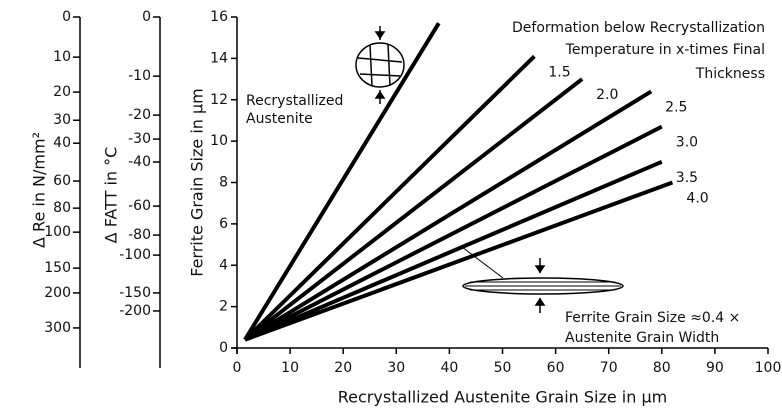  What do you see at coordinates (135, 311) in the screenshot?
I see `aux-tick-label: -200` at bounding box center [135, 311].